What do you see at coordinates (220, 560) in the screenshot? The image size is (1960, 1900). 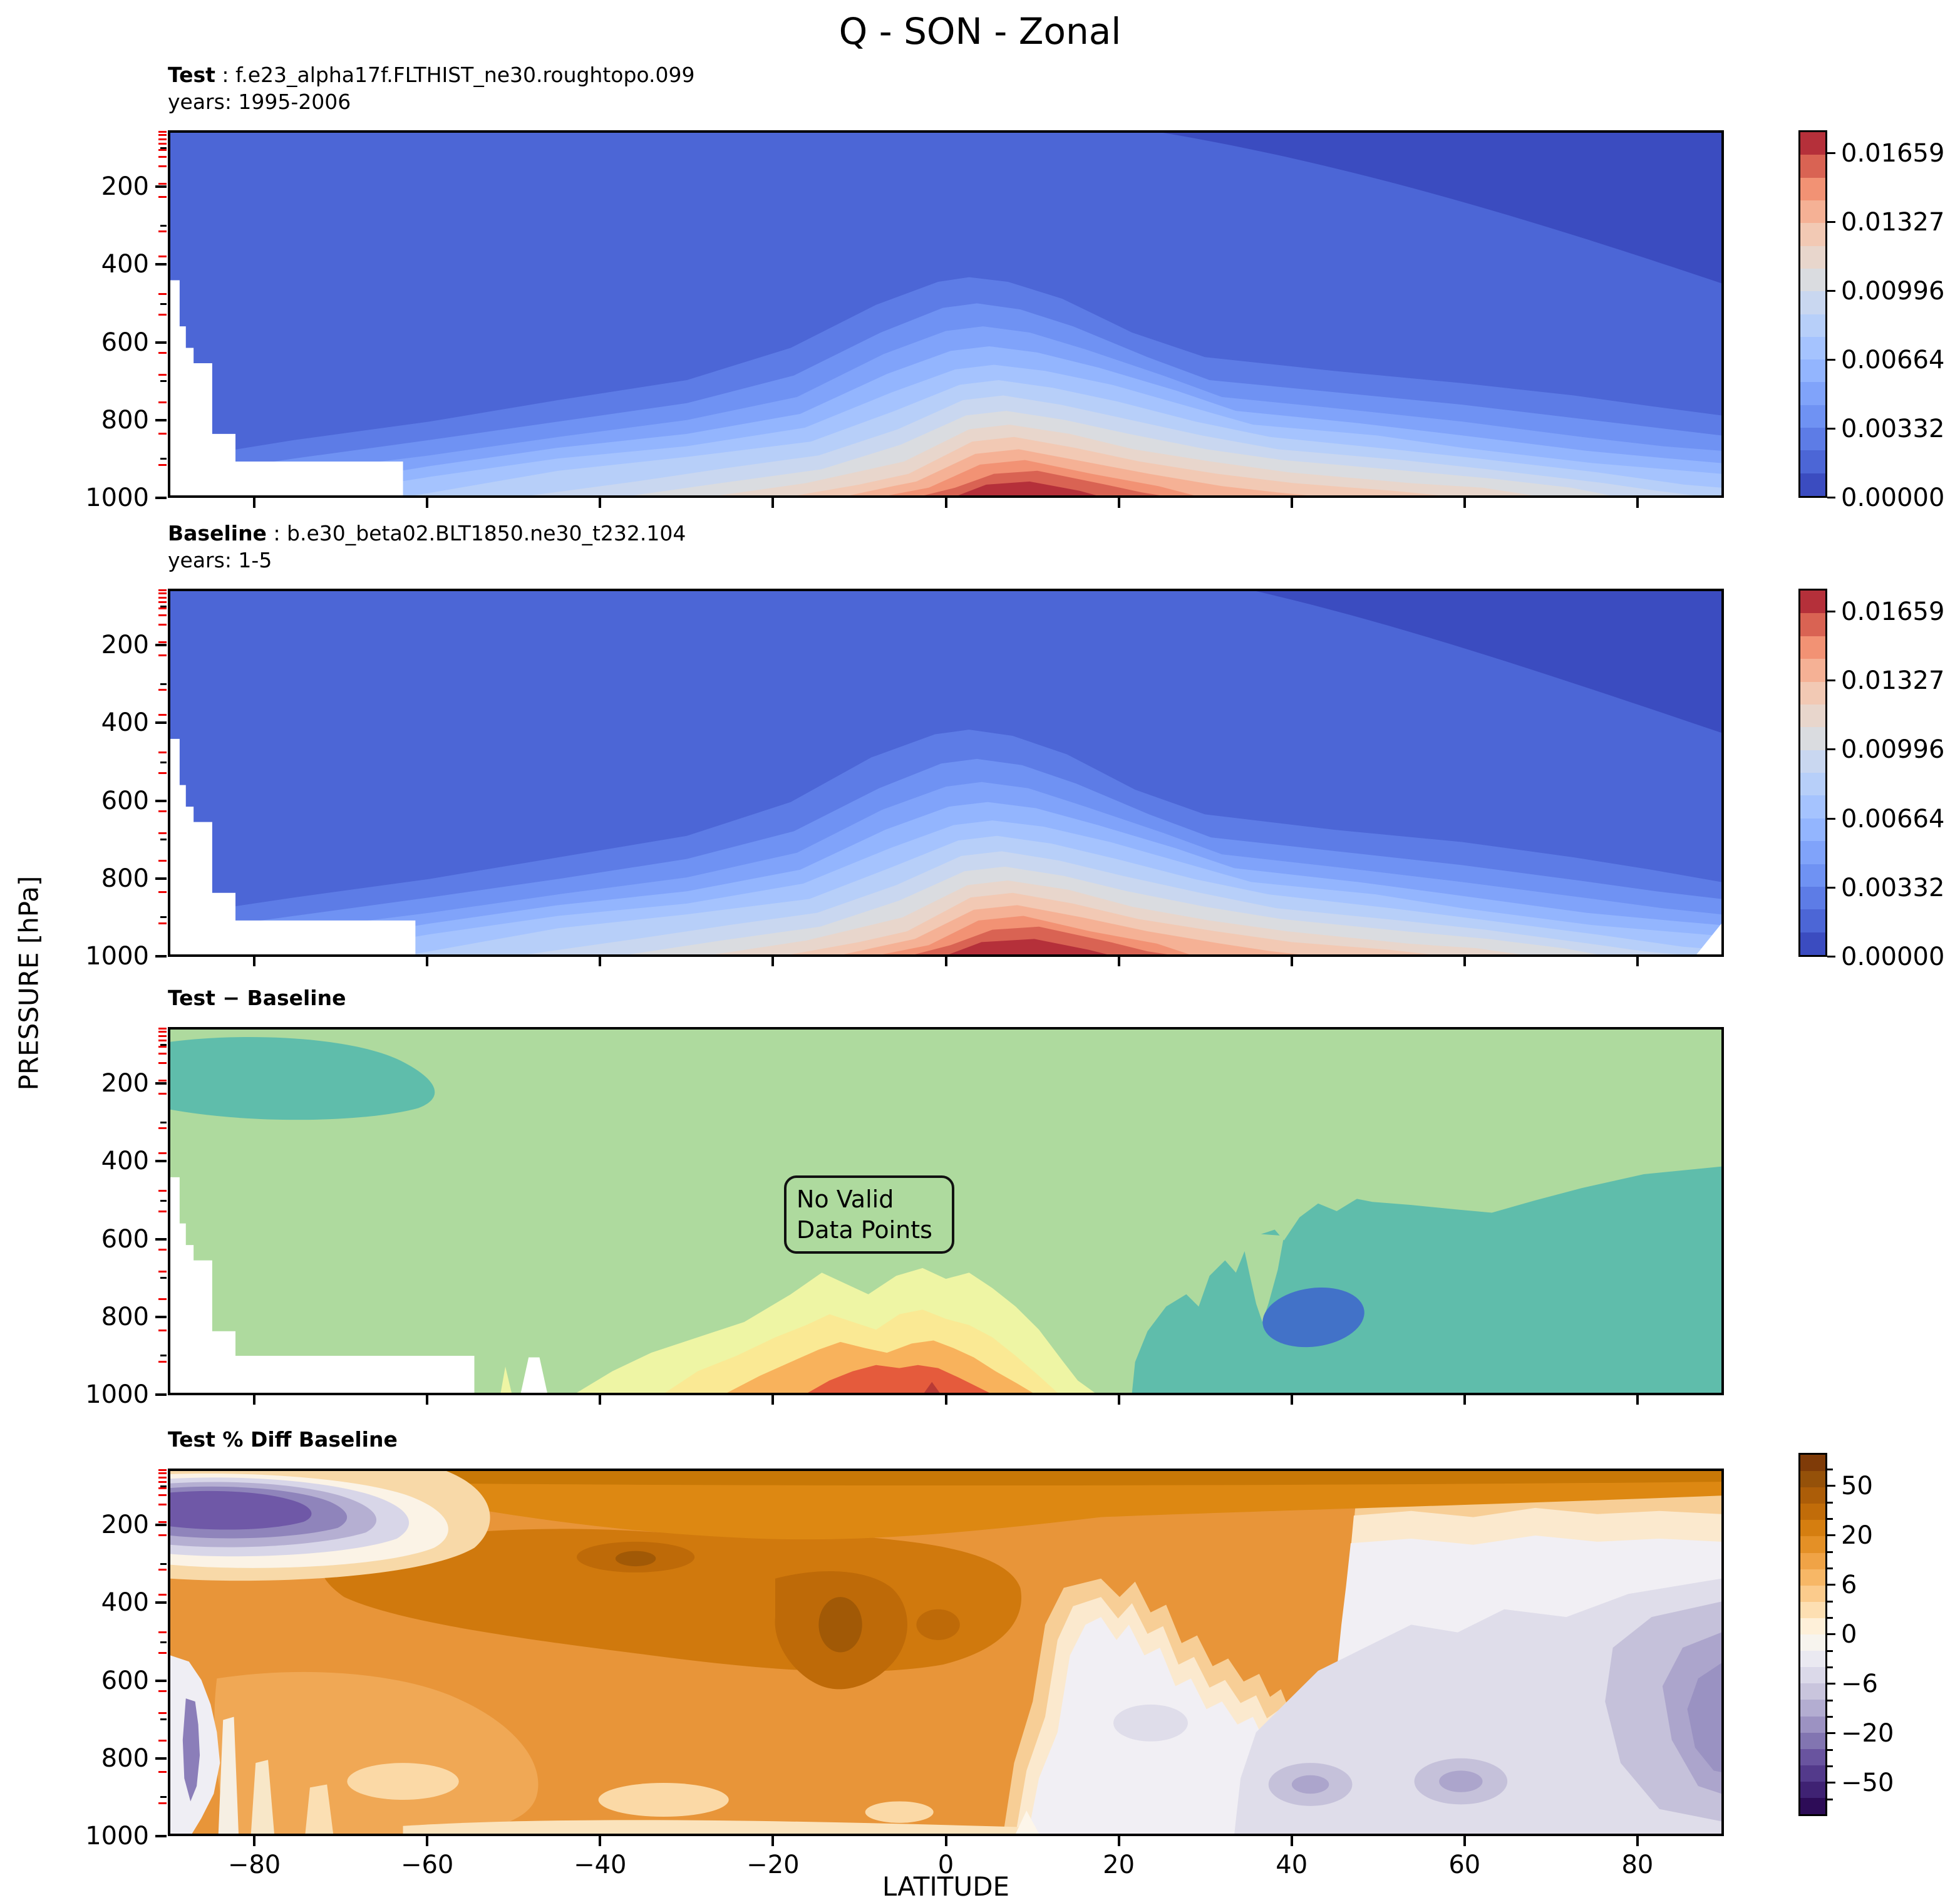 I see `baseline-years: years: 1-5` at bounding box center [220, 560].